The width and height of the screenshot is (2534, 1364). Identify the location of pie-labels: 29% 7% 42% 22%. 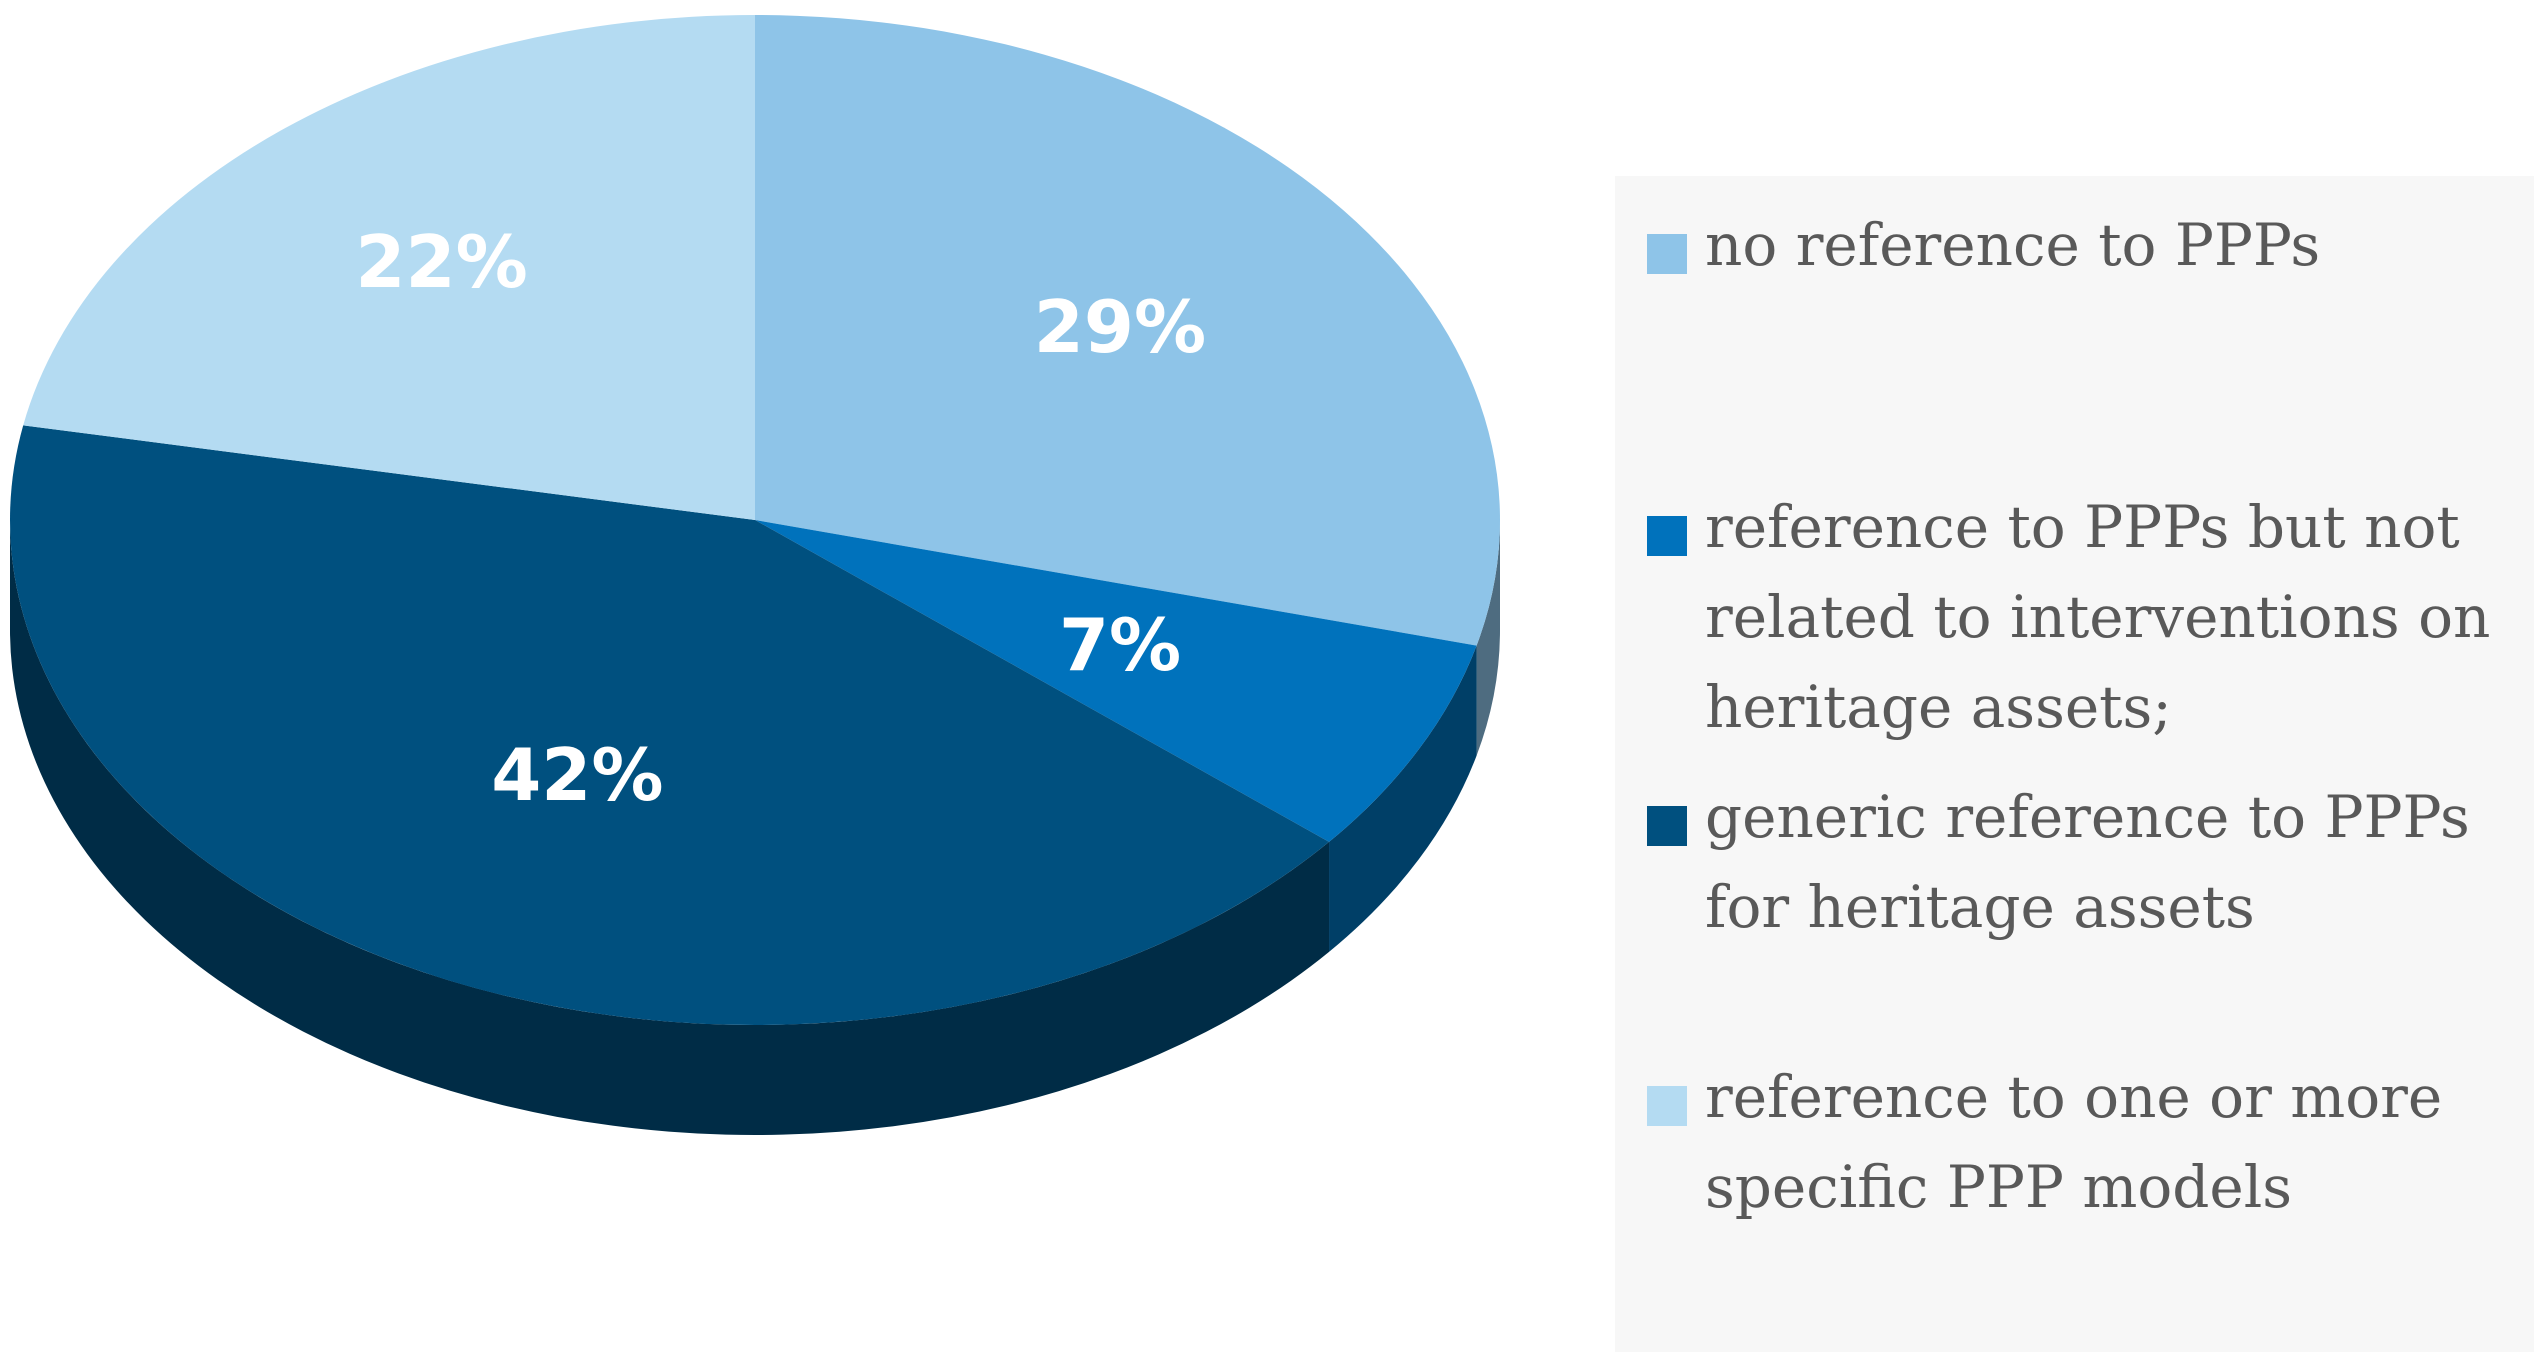
(780, 518).